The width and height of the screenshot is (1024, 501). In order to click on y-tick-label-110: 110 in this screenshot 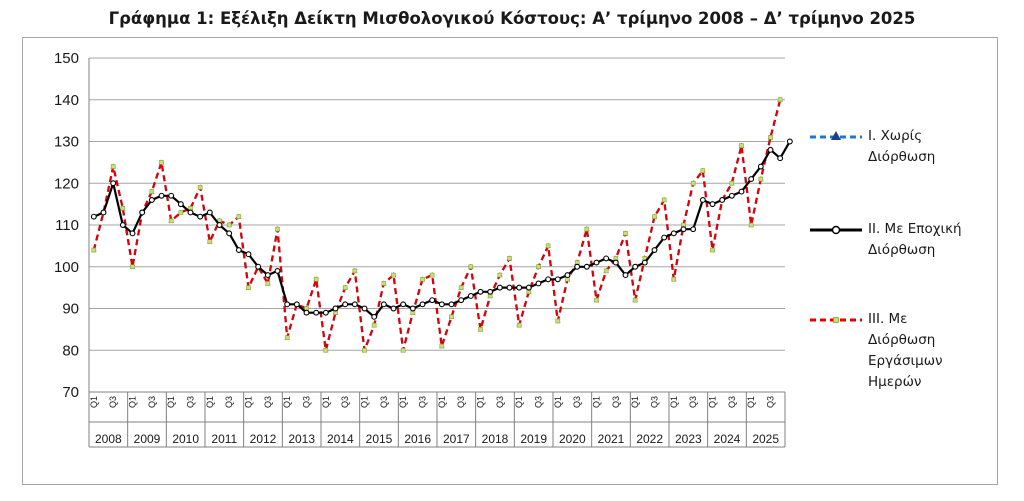, I will do `click(67, 225)`.